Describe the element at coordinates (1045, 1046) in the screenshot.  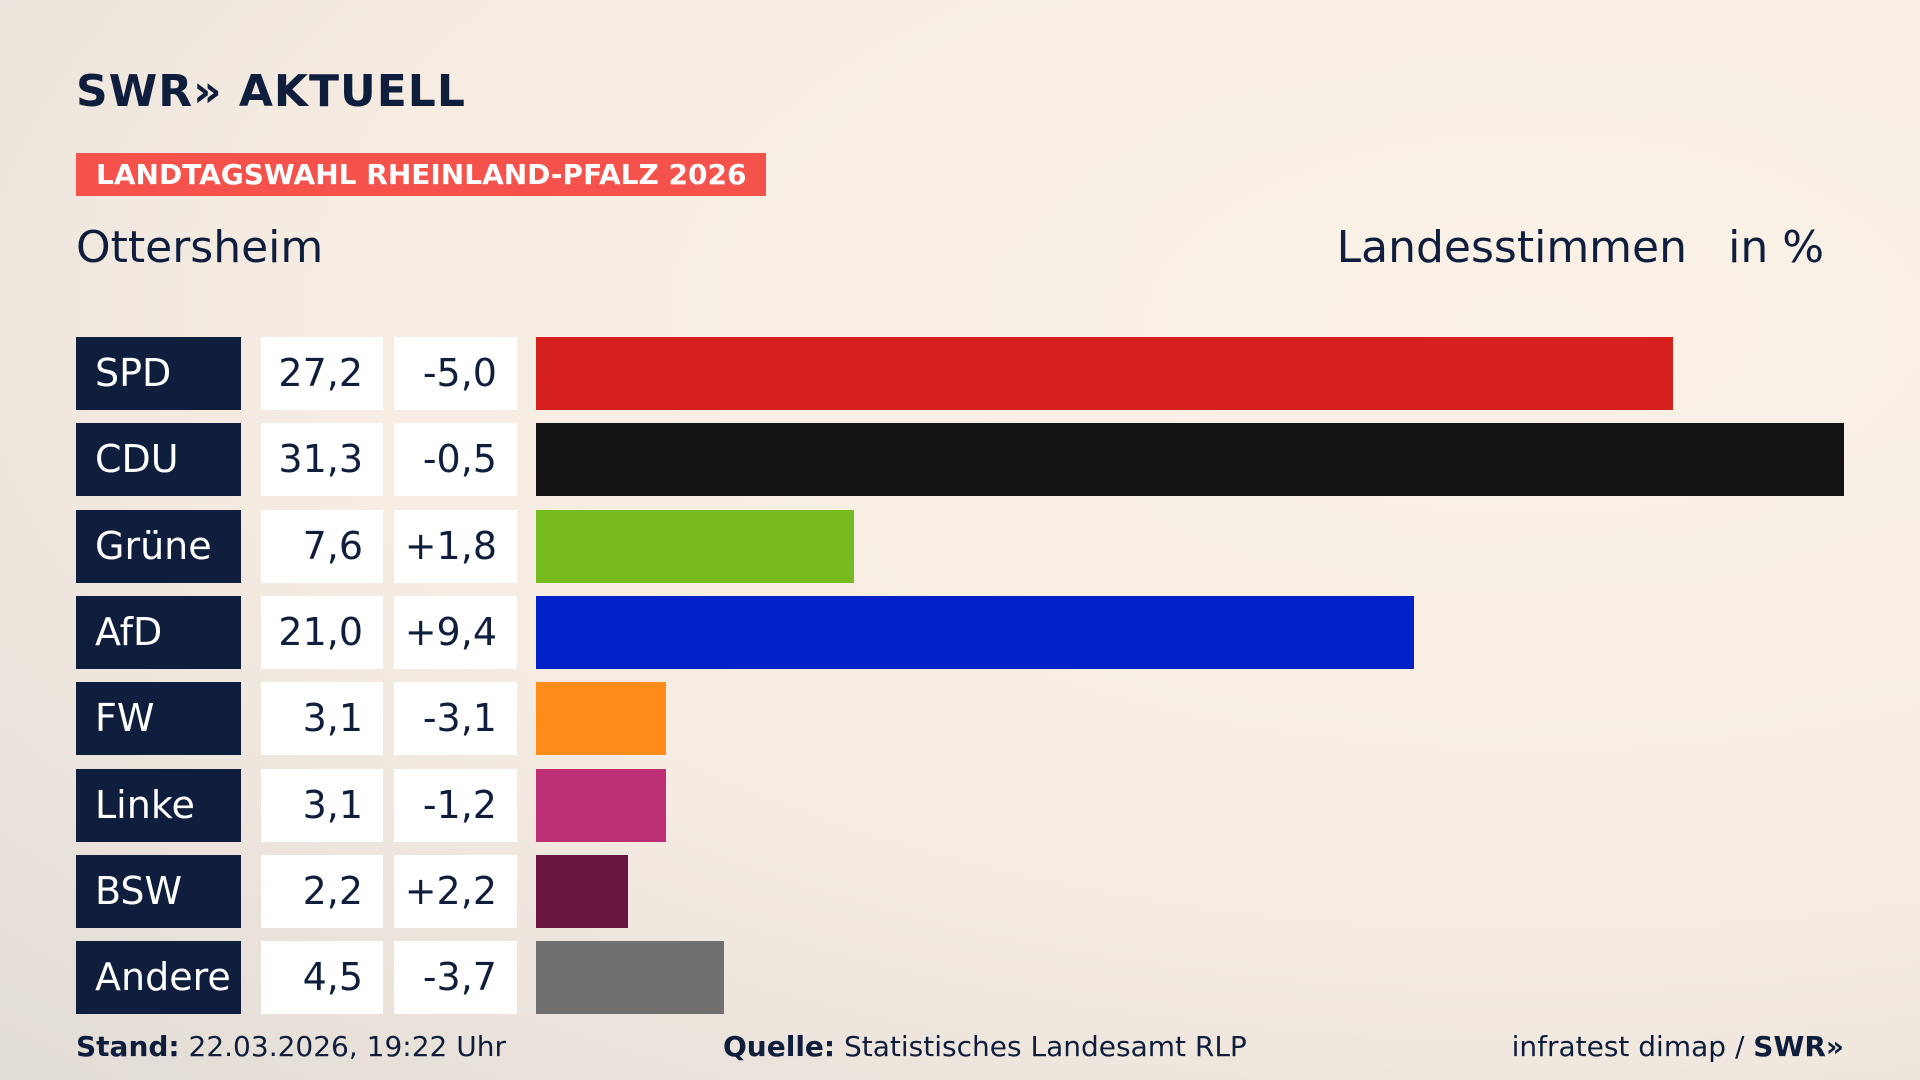
I see `source-value: Statistisches Landesamt RLP` at that location.